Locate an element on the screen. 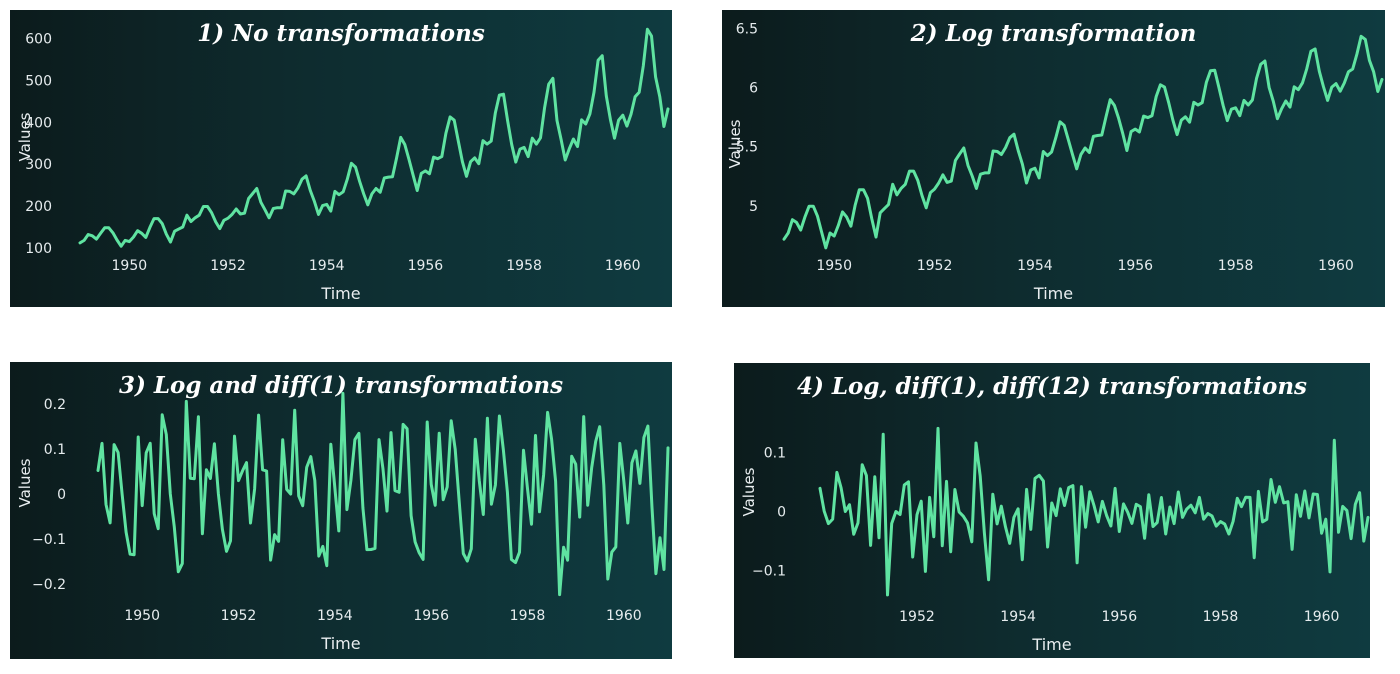 The height and width of the screenshot is (674, 1400). chart-2-x-tick: 1950 is located at coordinates (834, 266).